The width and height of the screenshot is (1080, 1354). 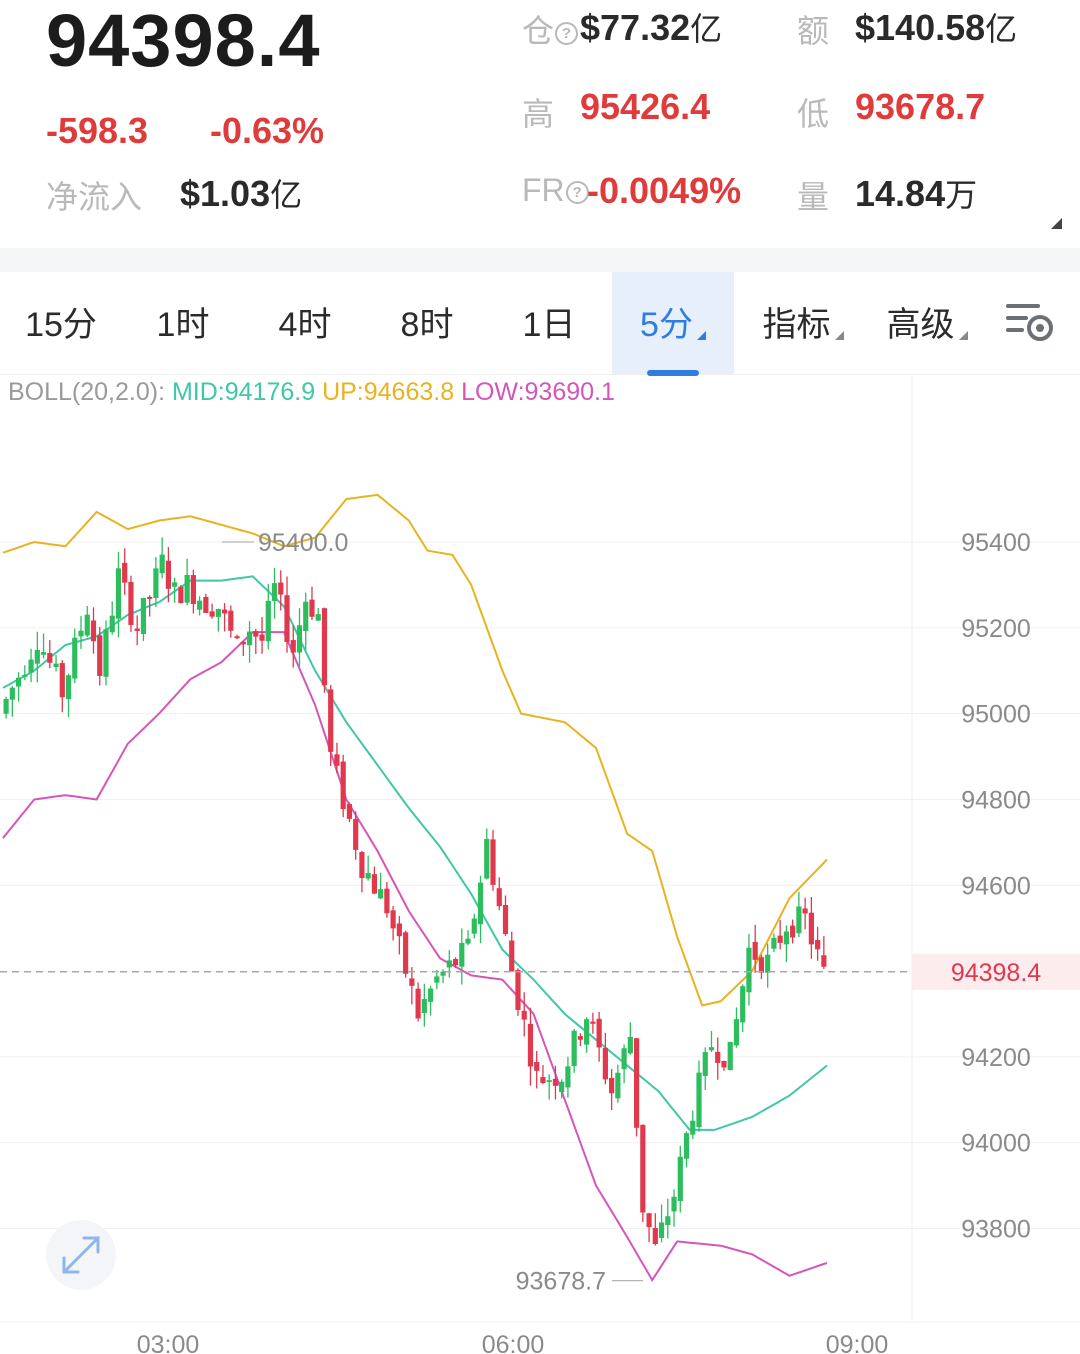 What do you see at coordinates (673, 373) in the screenshot?
I see `active-tab-indicator` at bounding box center [673, 373].